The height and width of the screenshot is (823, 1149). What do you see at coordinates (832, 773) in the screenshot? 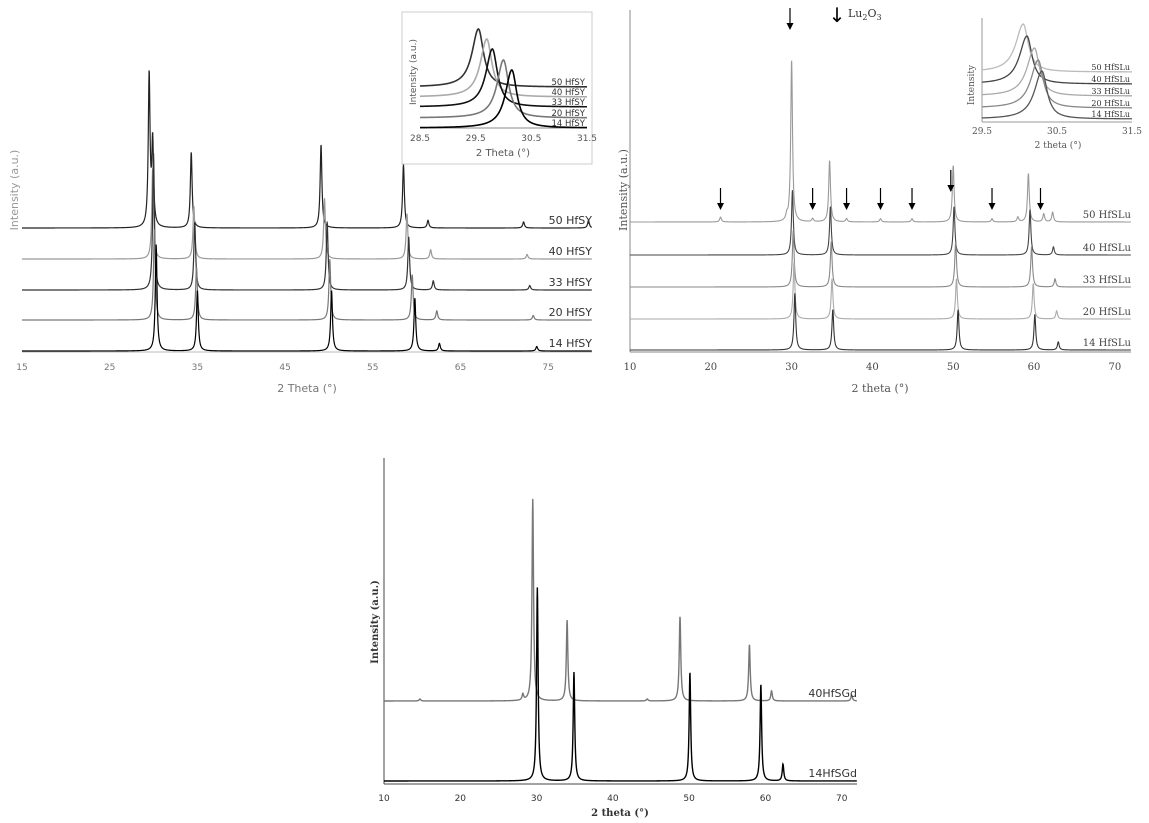
I see `series-label: 14HfSGd` at bounding box center [832, 773].